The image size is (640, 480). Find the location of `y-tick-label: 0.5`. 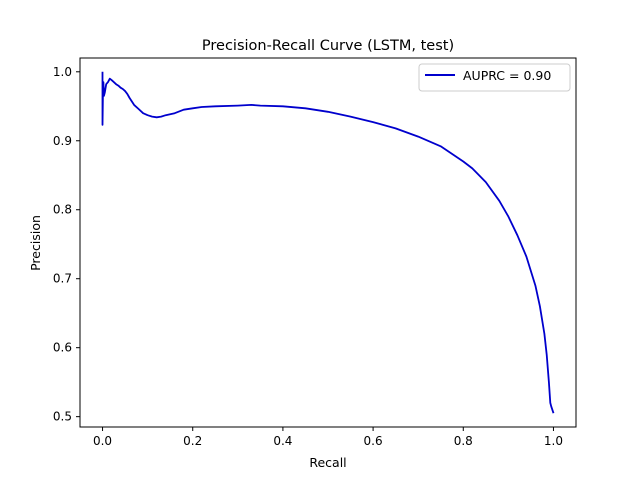

y-tick-label: 0.5 is located at coordinates (62, 417).